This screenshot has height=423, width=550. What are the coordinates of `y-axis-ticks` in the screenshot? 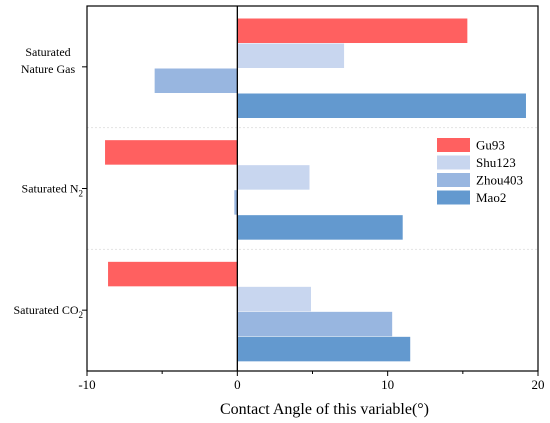 It's located at (84, 188).